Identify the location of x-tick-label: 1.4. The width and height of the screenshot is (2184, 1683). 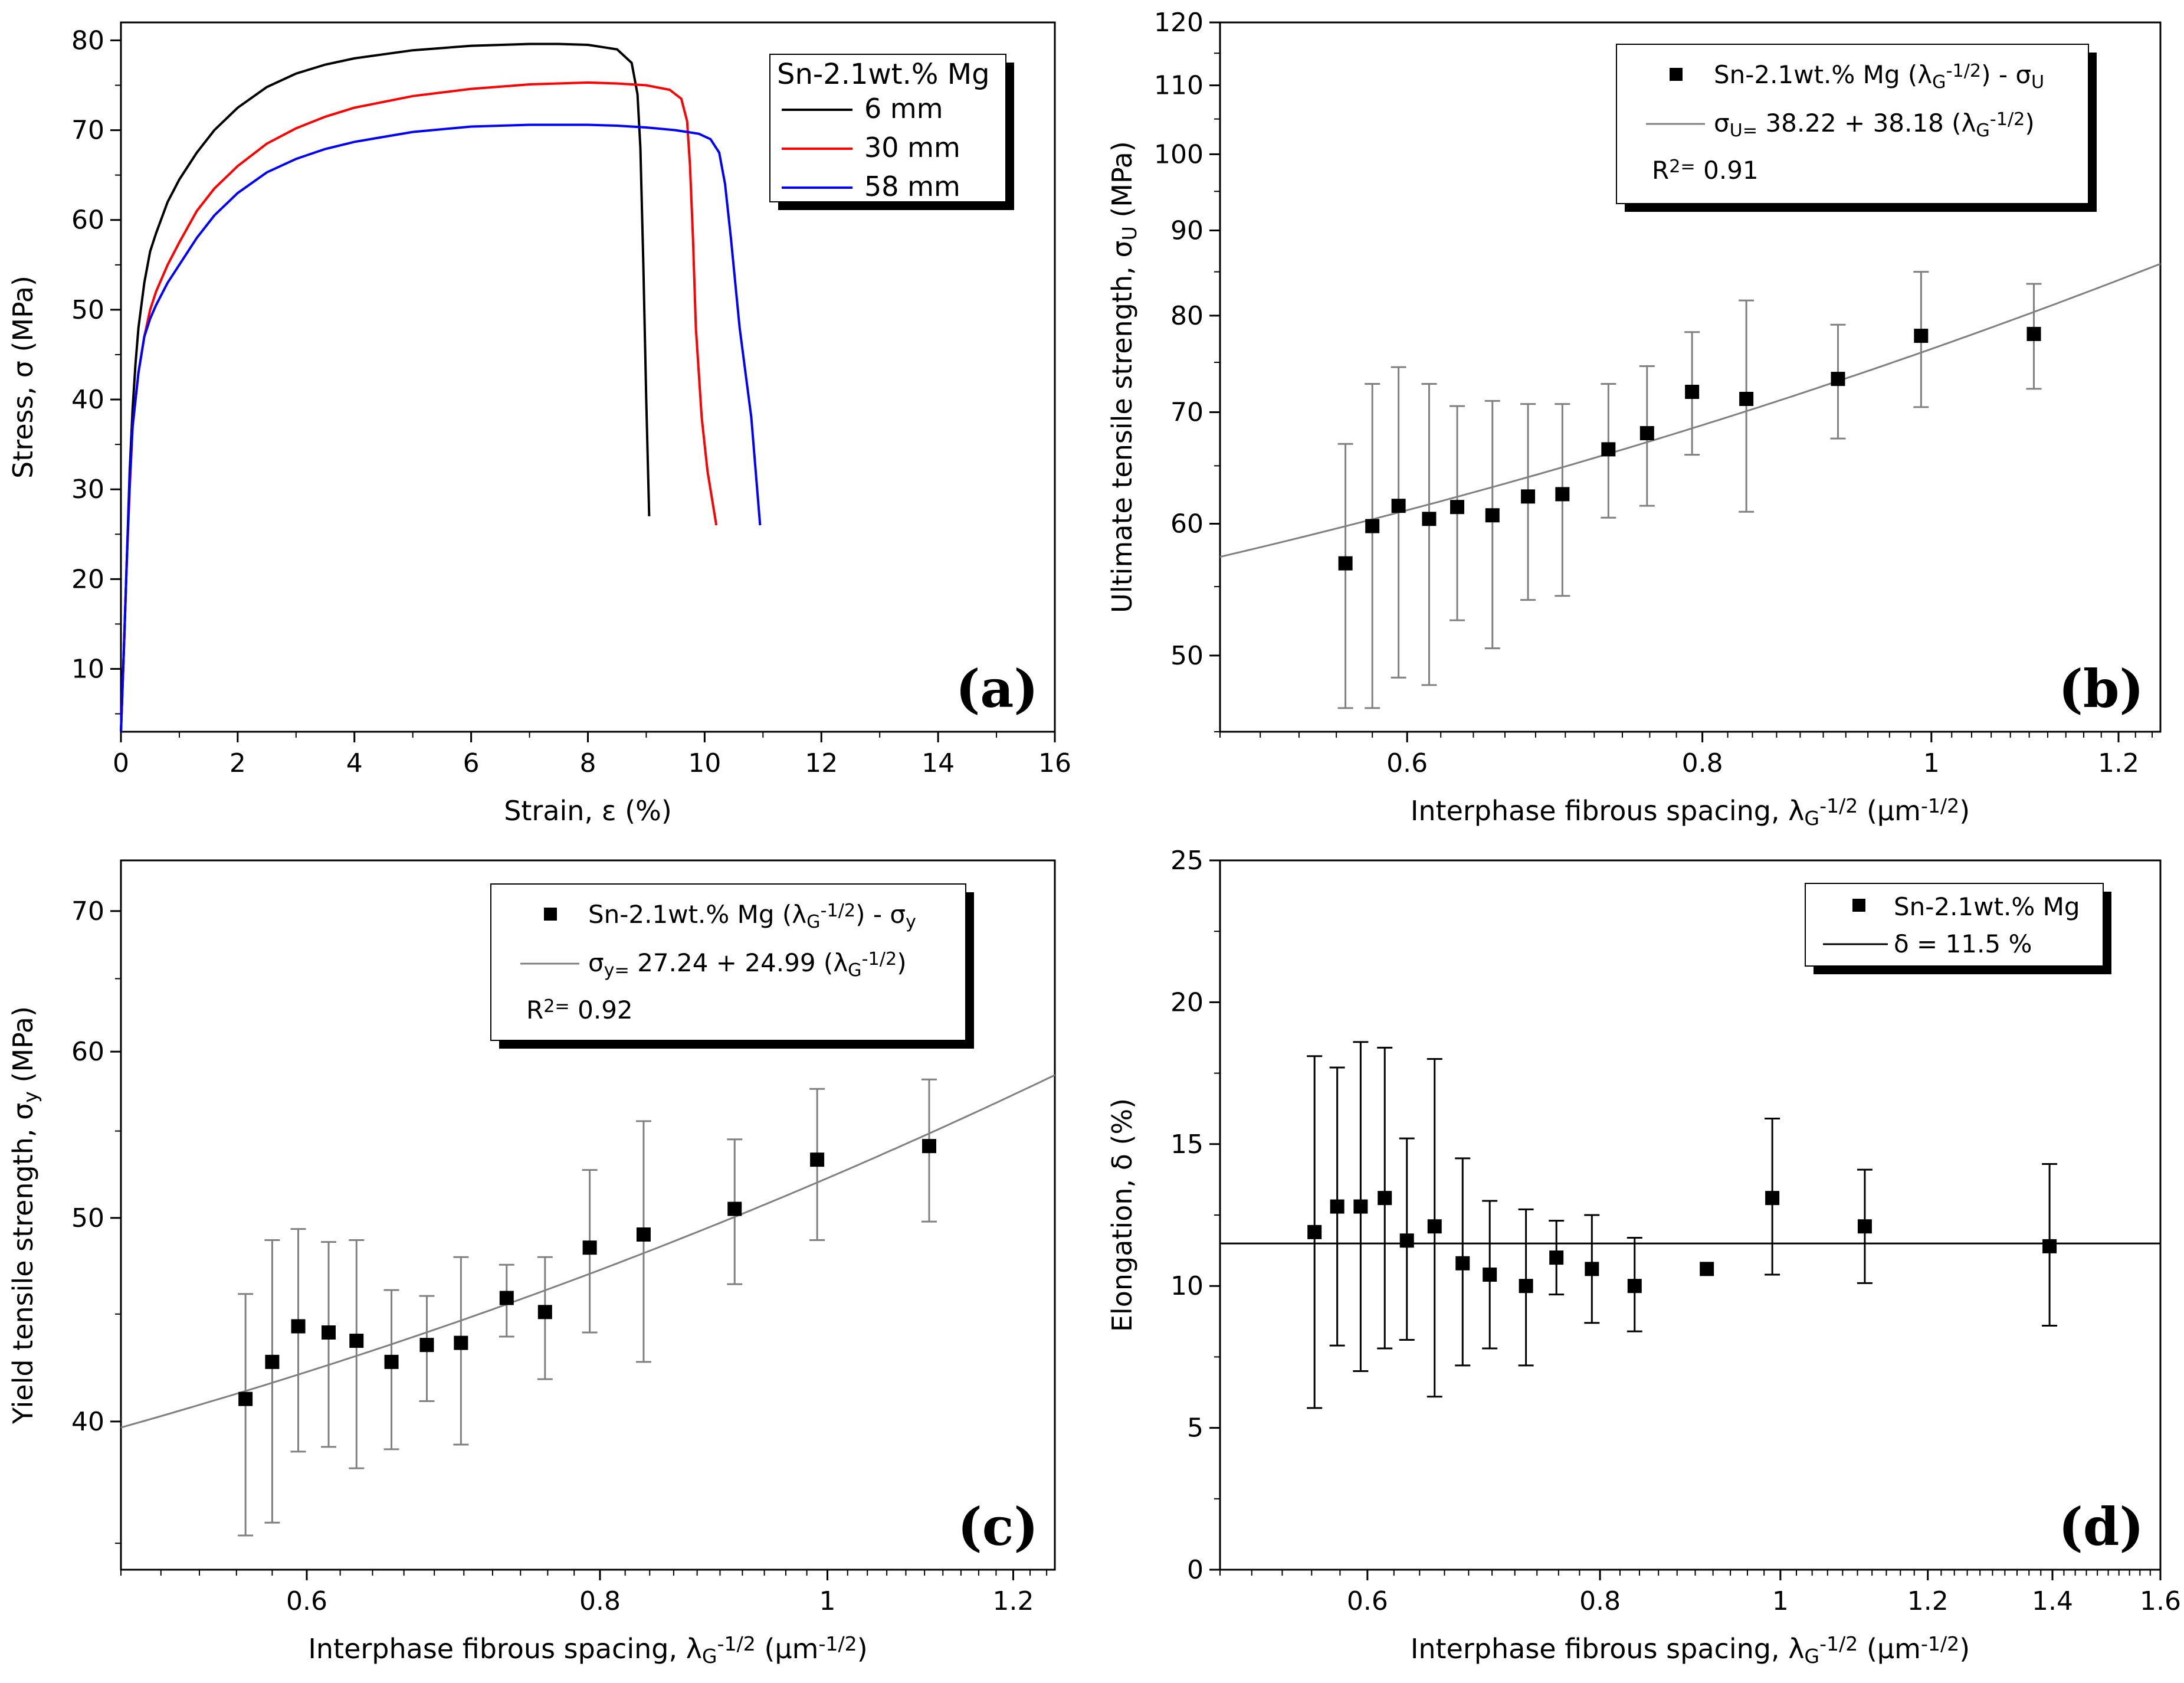
(2052, 1601).